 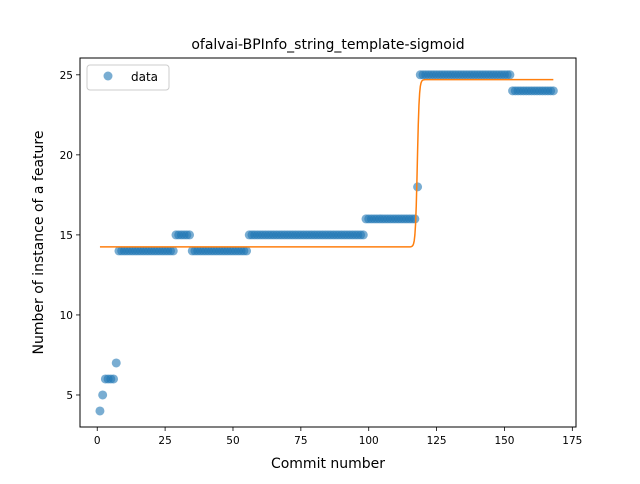 I want to click on chart-title: ofalvai-BPInfo_string_template-sigmoid, so click(x=327, y=45).